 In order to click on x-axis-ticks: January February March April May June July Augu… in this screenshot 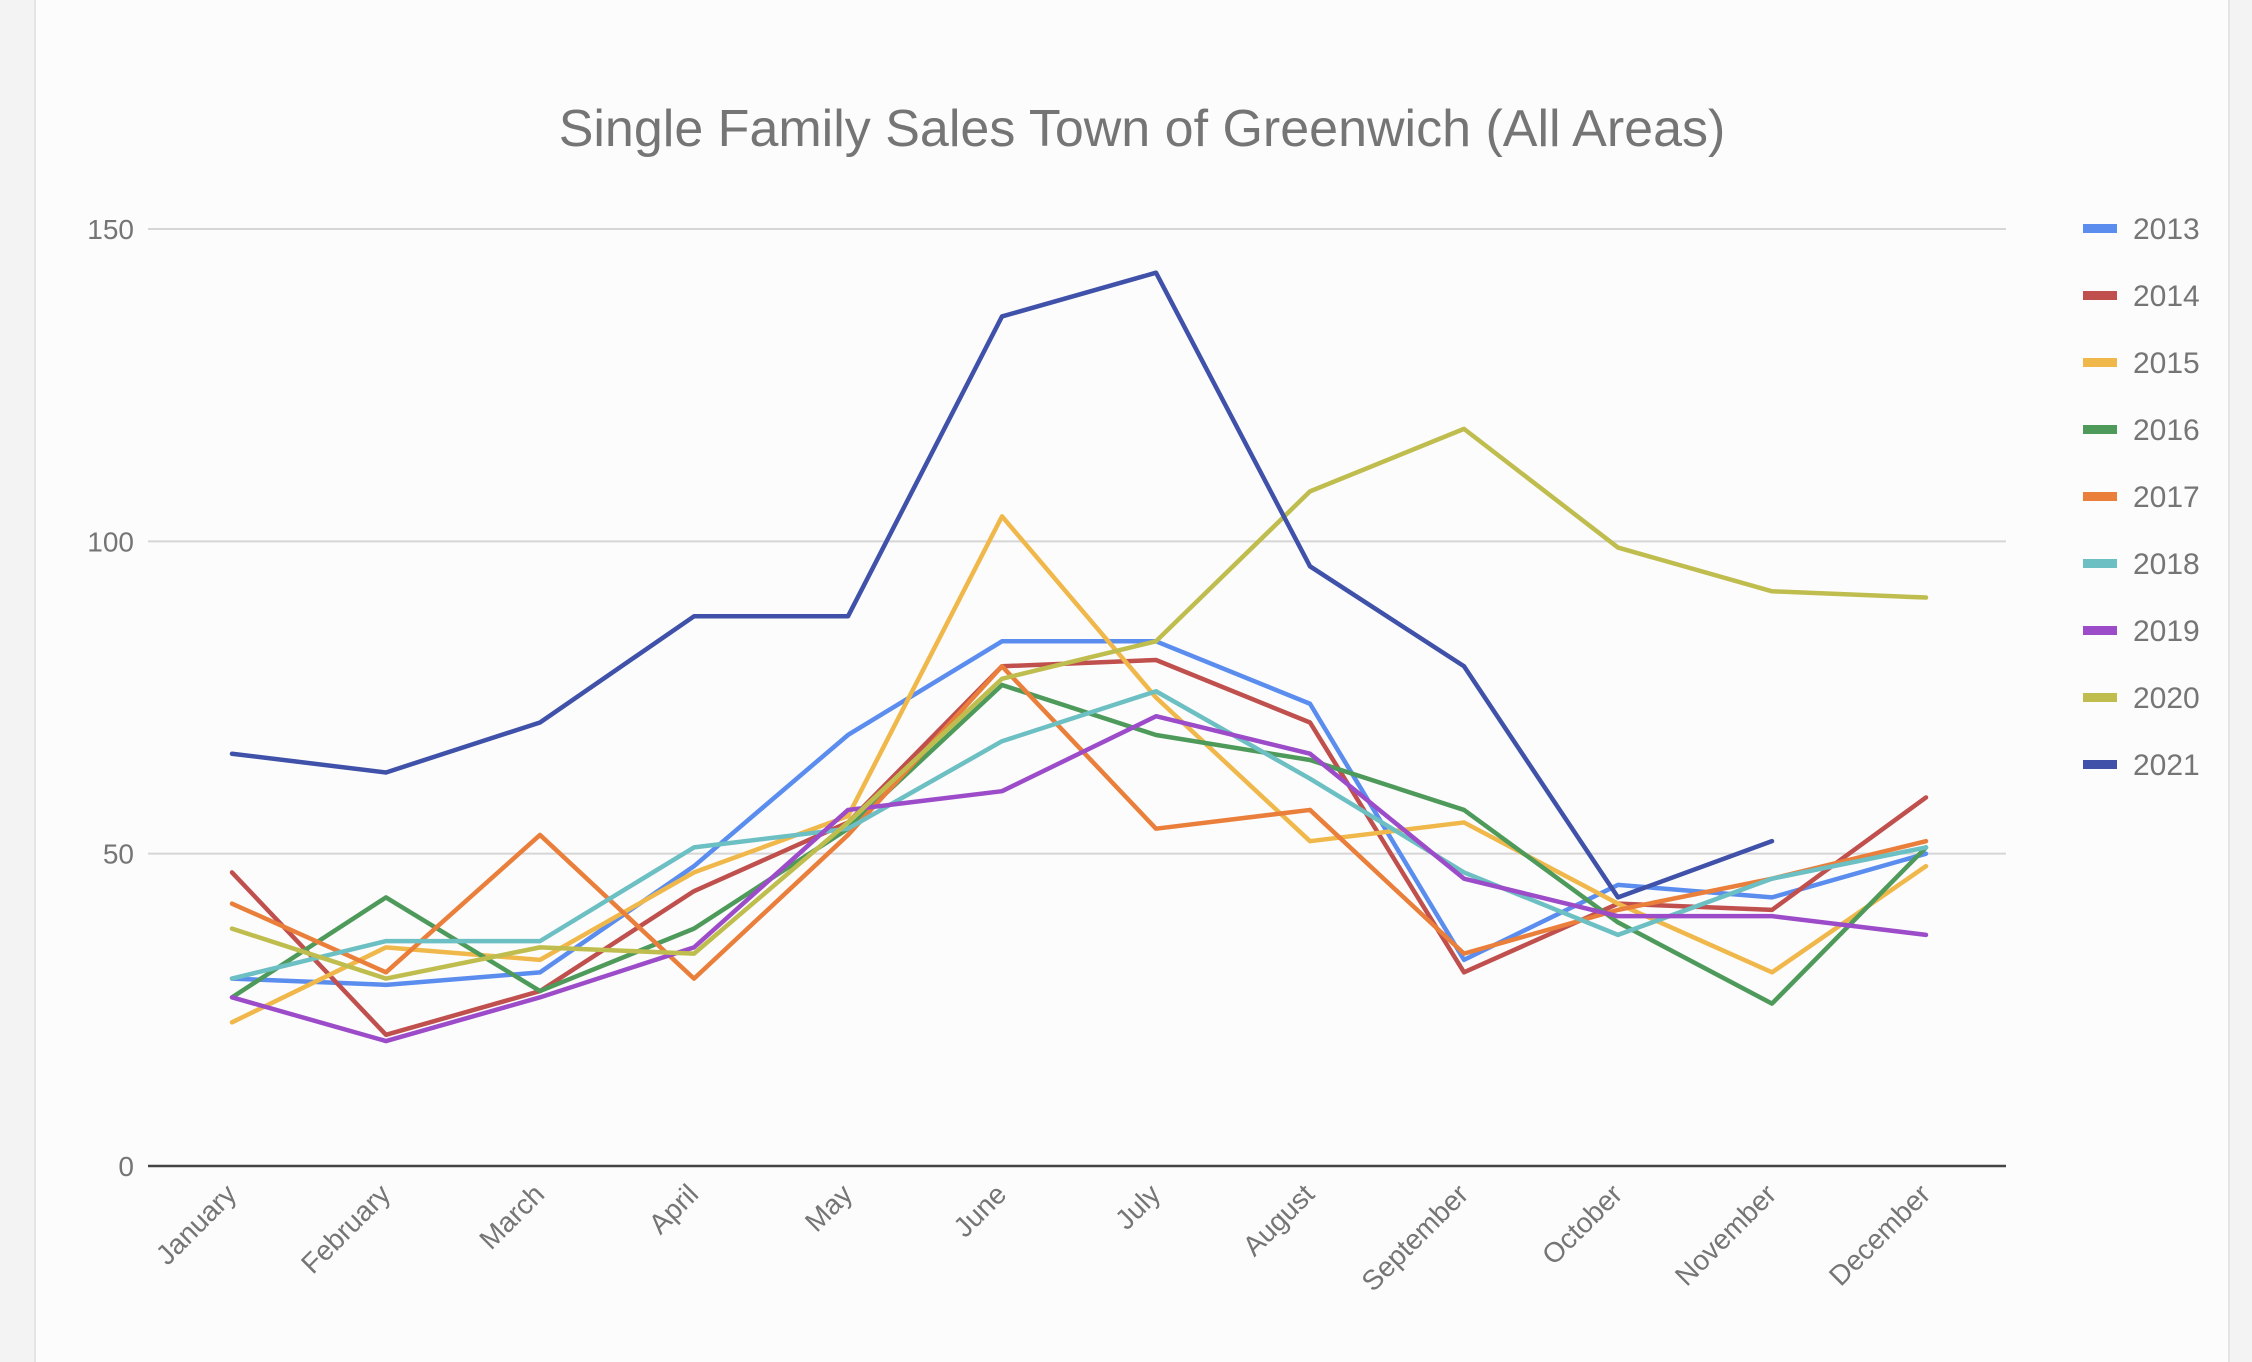, I will do `click(1043, 1237)`.